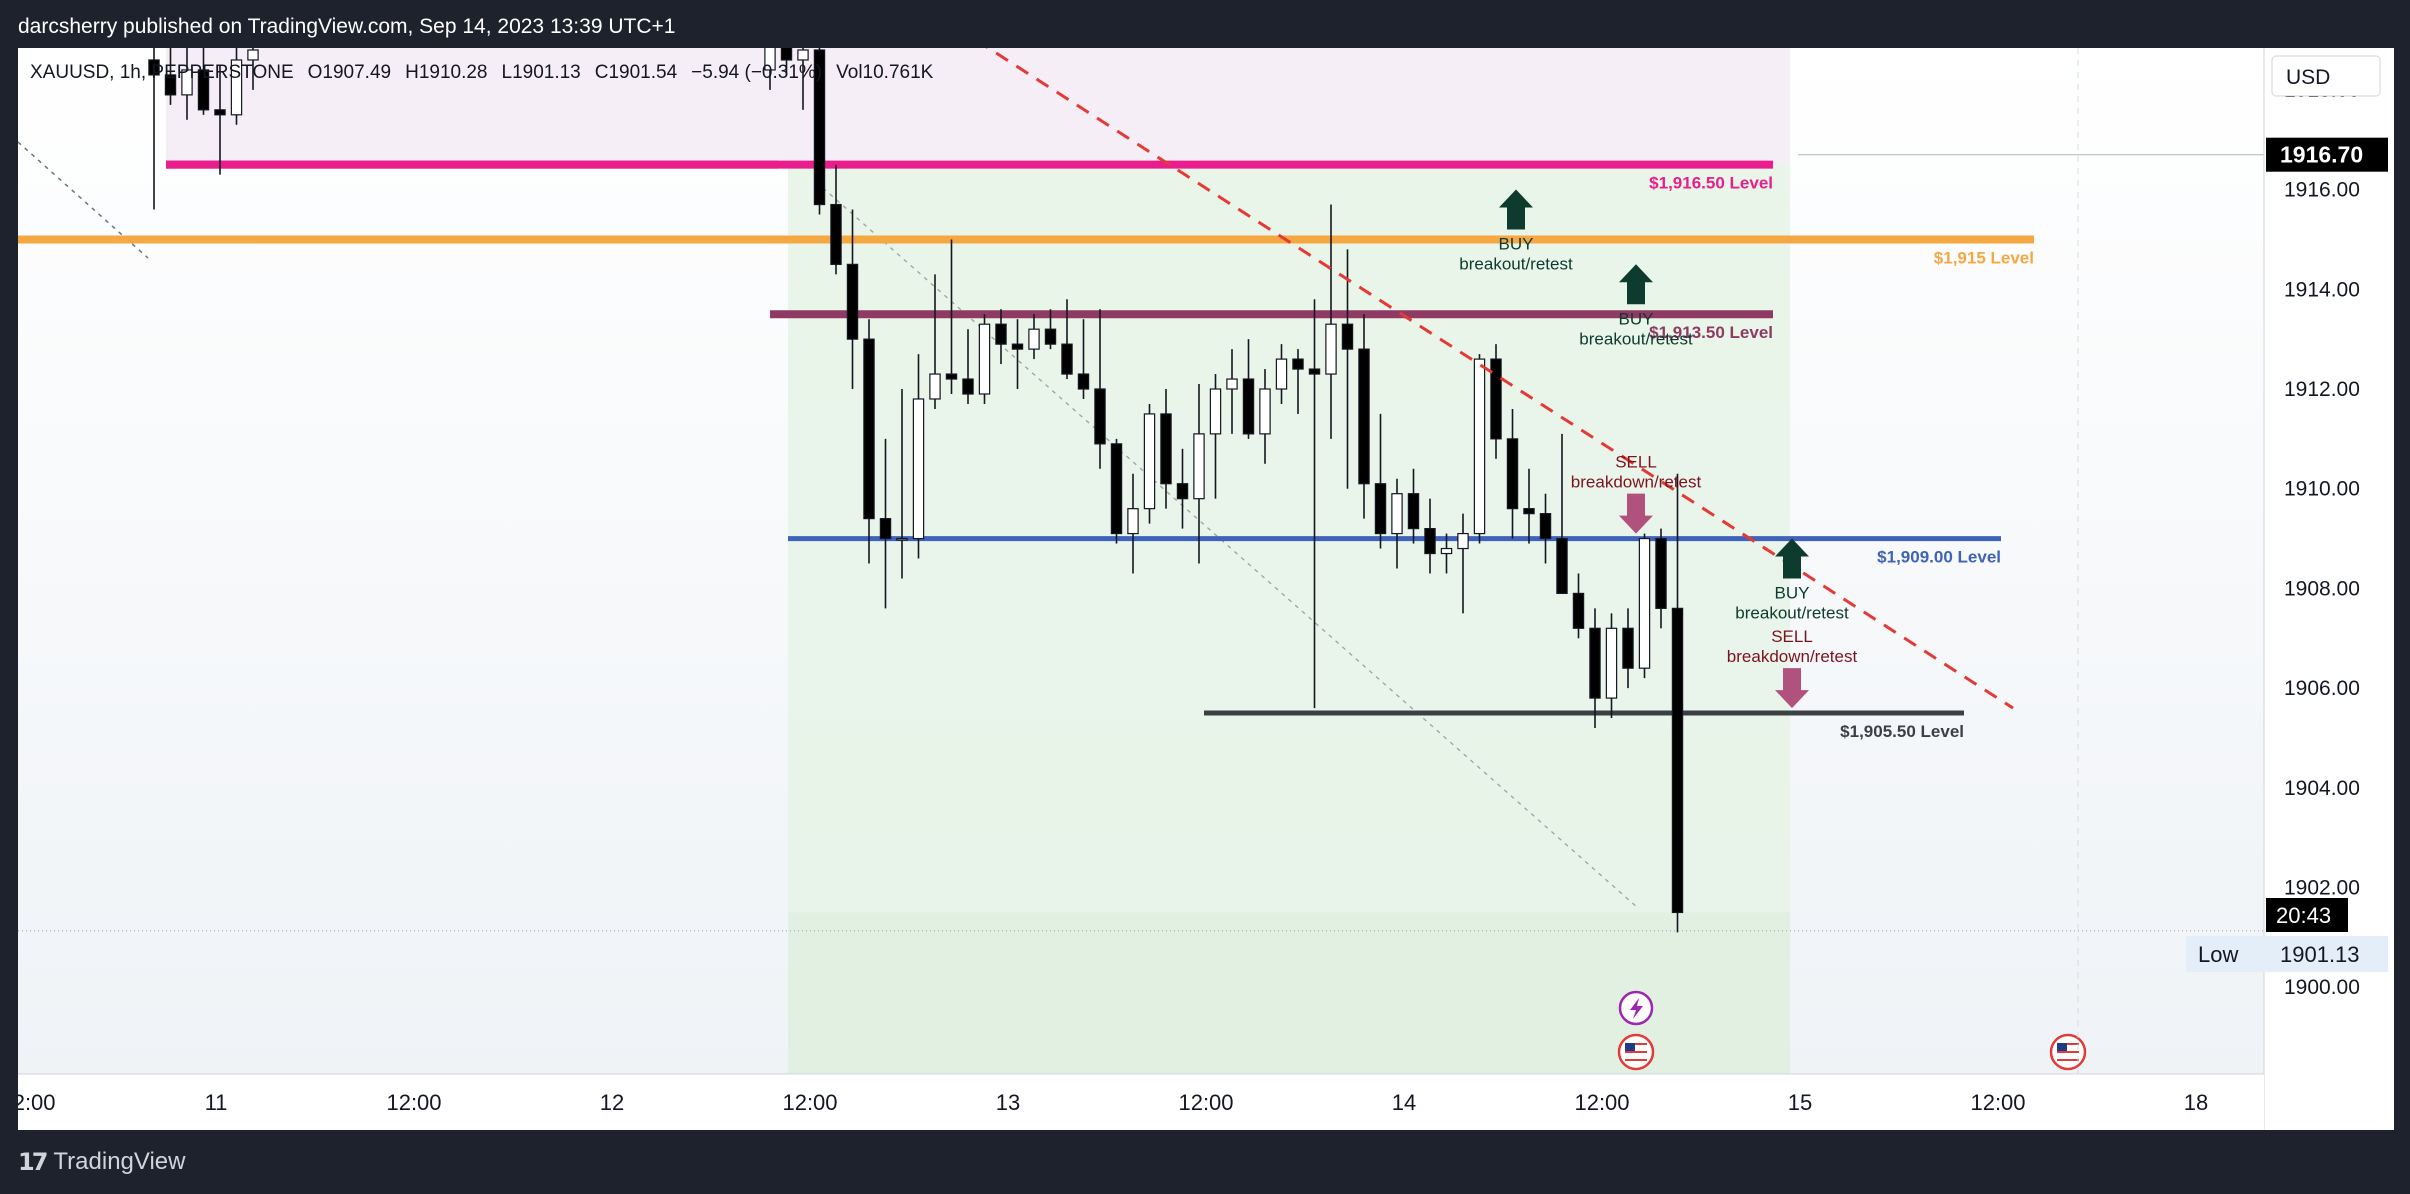 This screenshot has height=1194, width=2410. What do you see at coordinates (1630, 1047) in the screenshot?
I see `flag-canton` at bounding box center [1630, 1047].